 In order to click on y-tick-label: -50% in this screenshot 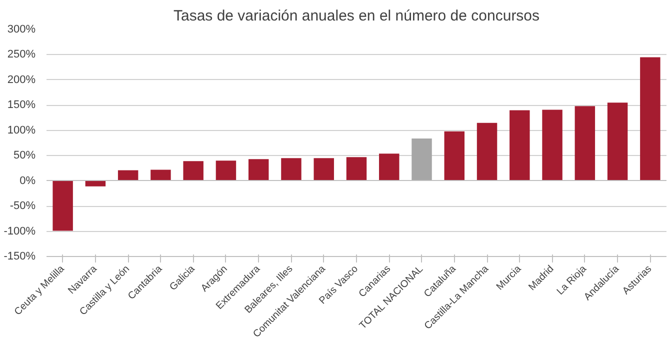, I will do `click(23, 206)`.